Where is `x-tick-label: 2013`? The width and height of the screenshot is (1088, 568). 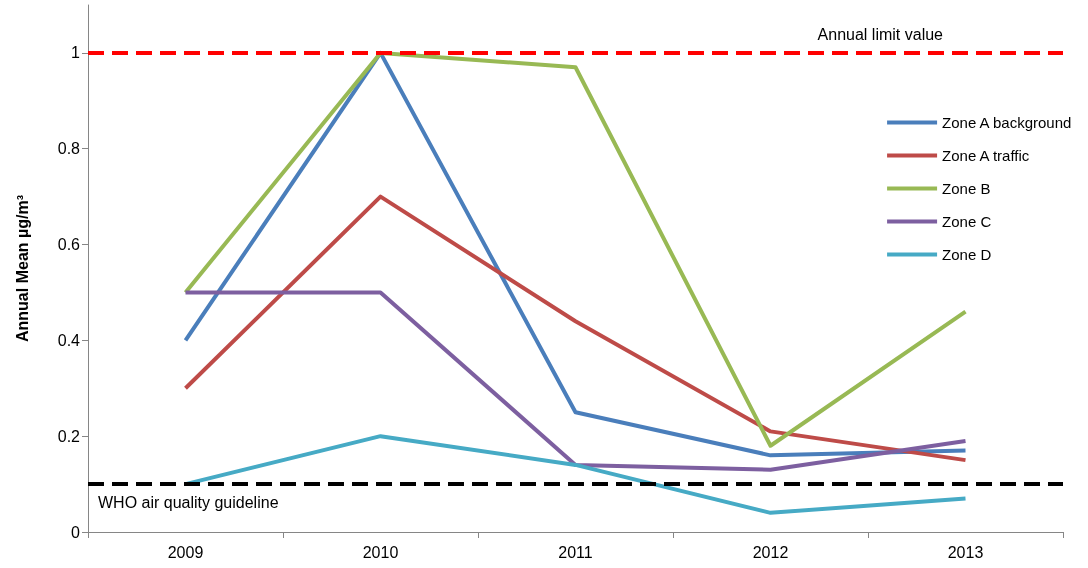
x-tick-label: 2013 is located at coordinates (965, 552).